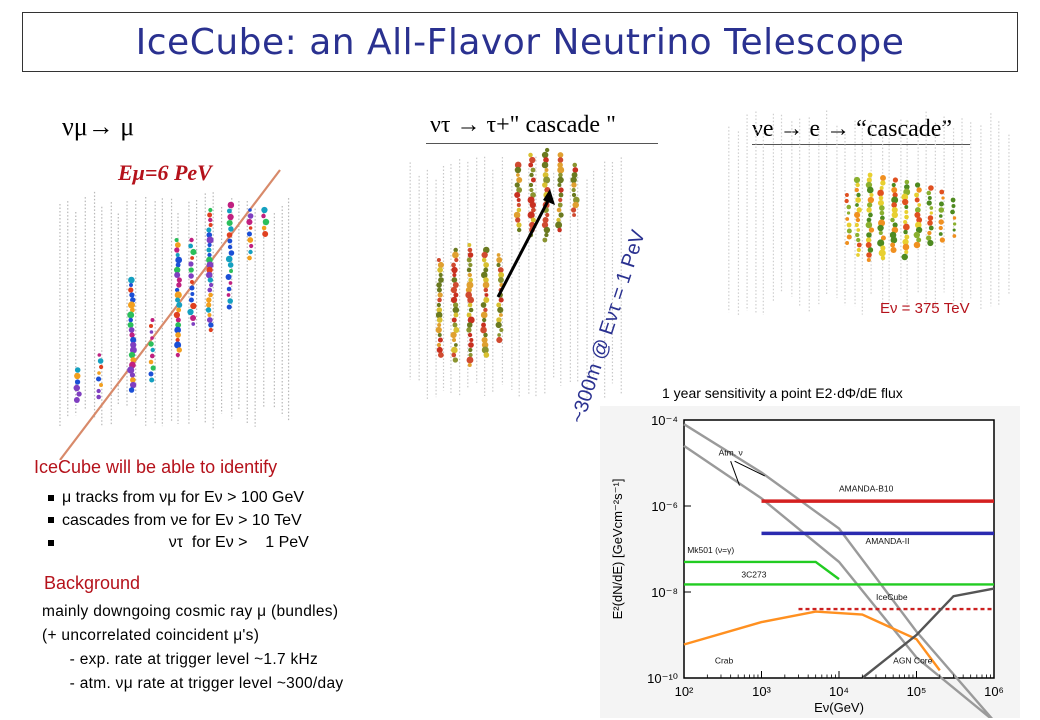 This screenshot has height=720, width=1040. Describe the element at coordinates (869, 212) in the screenshot. I see `e-event-display` at that location.